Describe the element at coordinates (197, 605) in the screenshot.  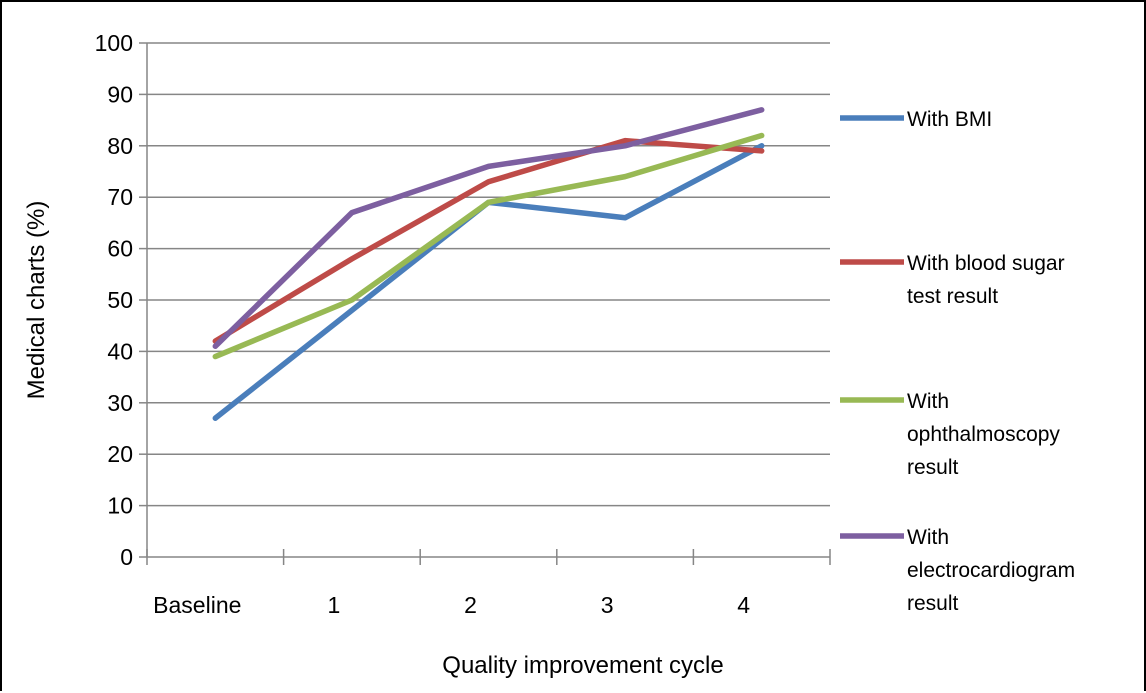
I see `x-tick-label: Baseline` at that location.